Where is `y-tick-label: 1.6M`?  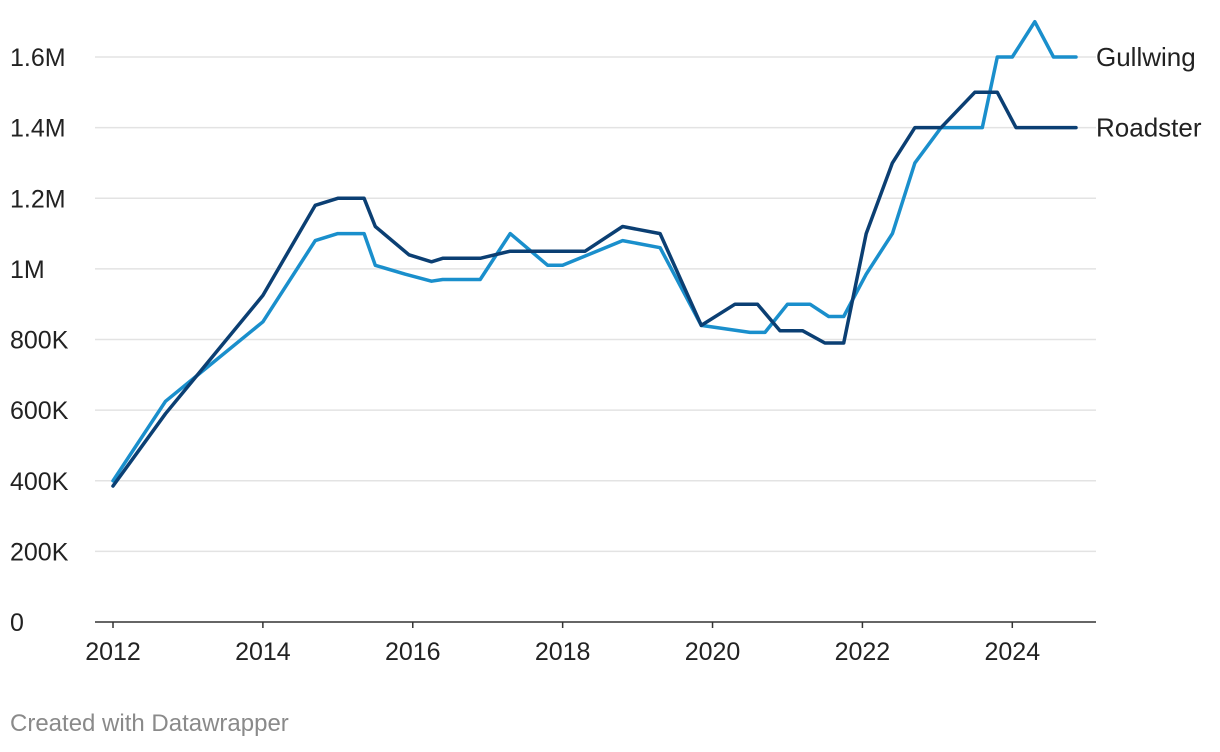 y-tick-label: 1.6M is located at coordinates (38, 58).